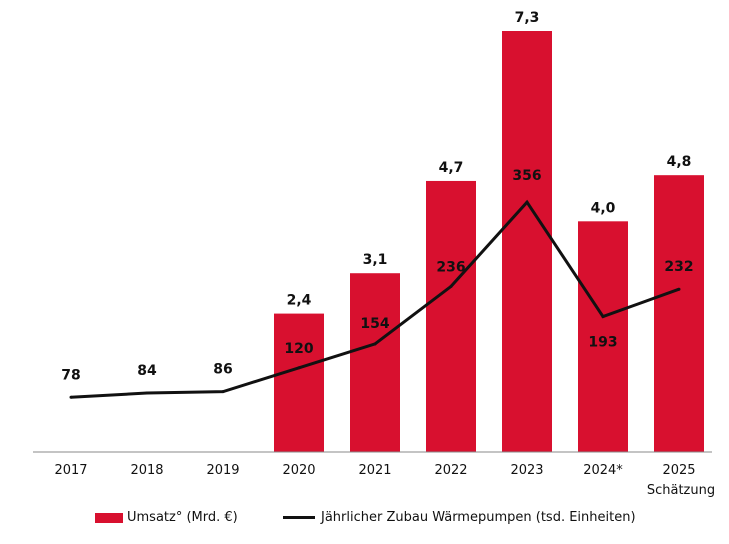 The image size is (729, 544). What do you see at coordinates (375, 362) in the screenshot?
I see `bar-2021` at bounding box center [375, 362].